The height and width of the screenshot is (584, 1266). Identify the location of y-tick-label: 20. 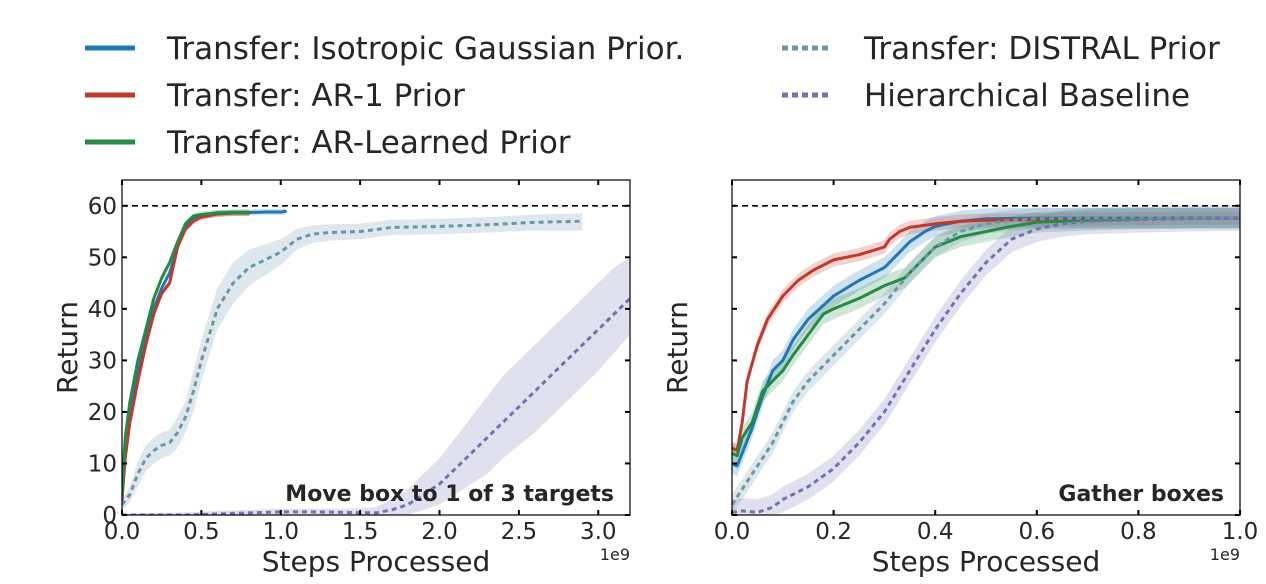
(102, 413).